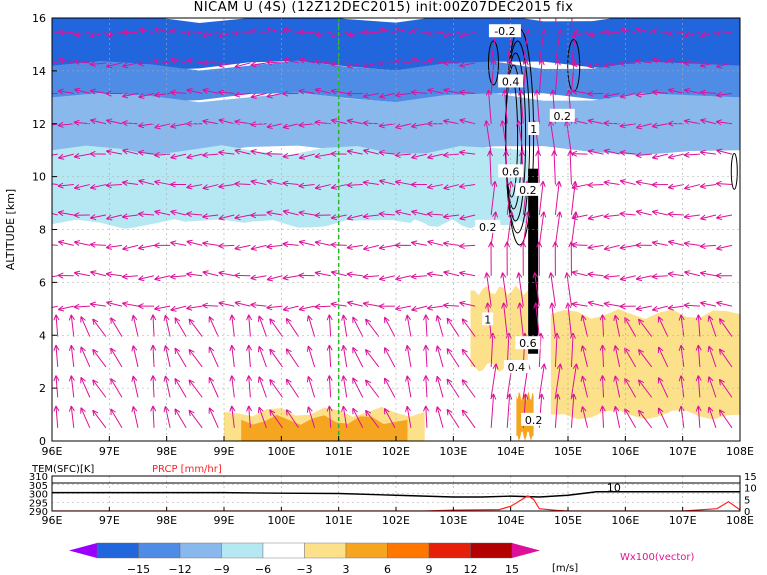 The width and height of the screenshot is (767, 575). What do you see at coordinates (38, 512) in the screenshot?
I see `y-left-tick-label: 290` at bounding box center [38, 512].